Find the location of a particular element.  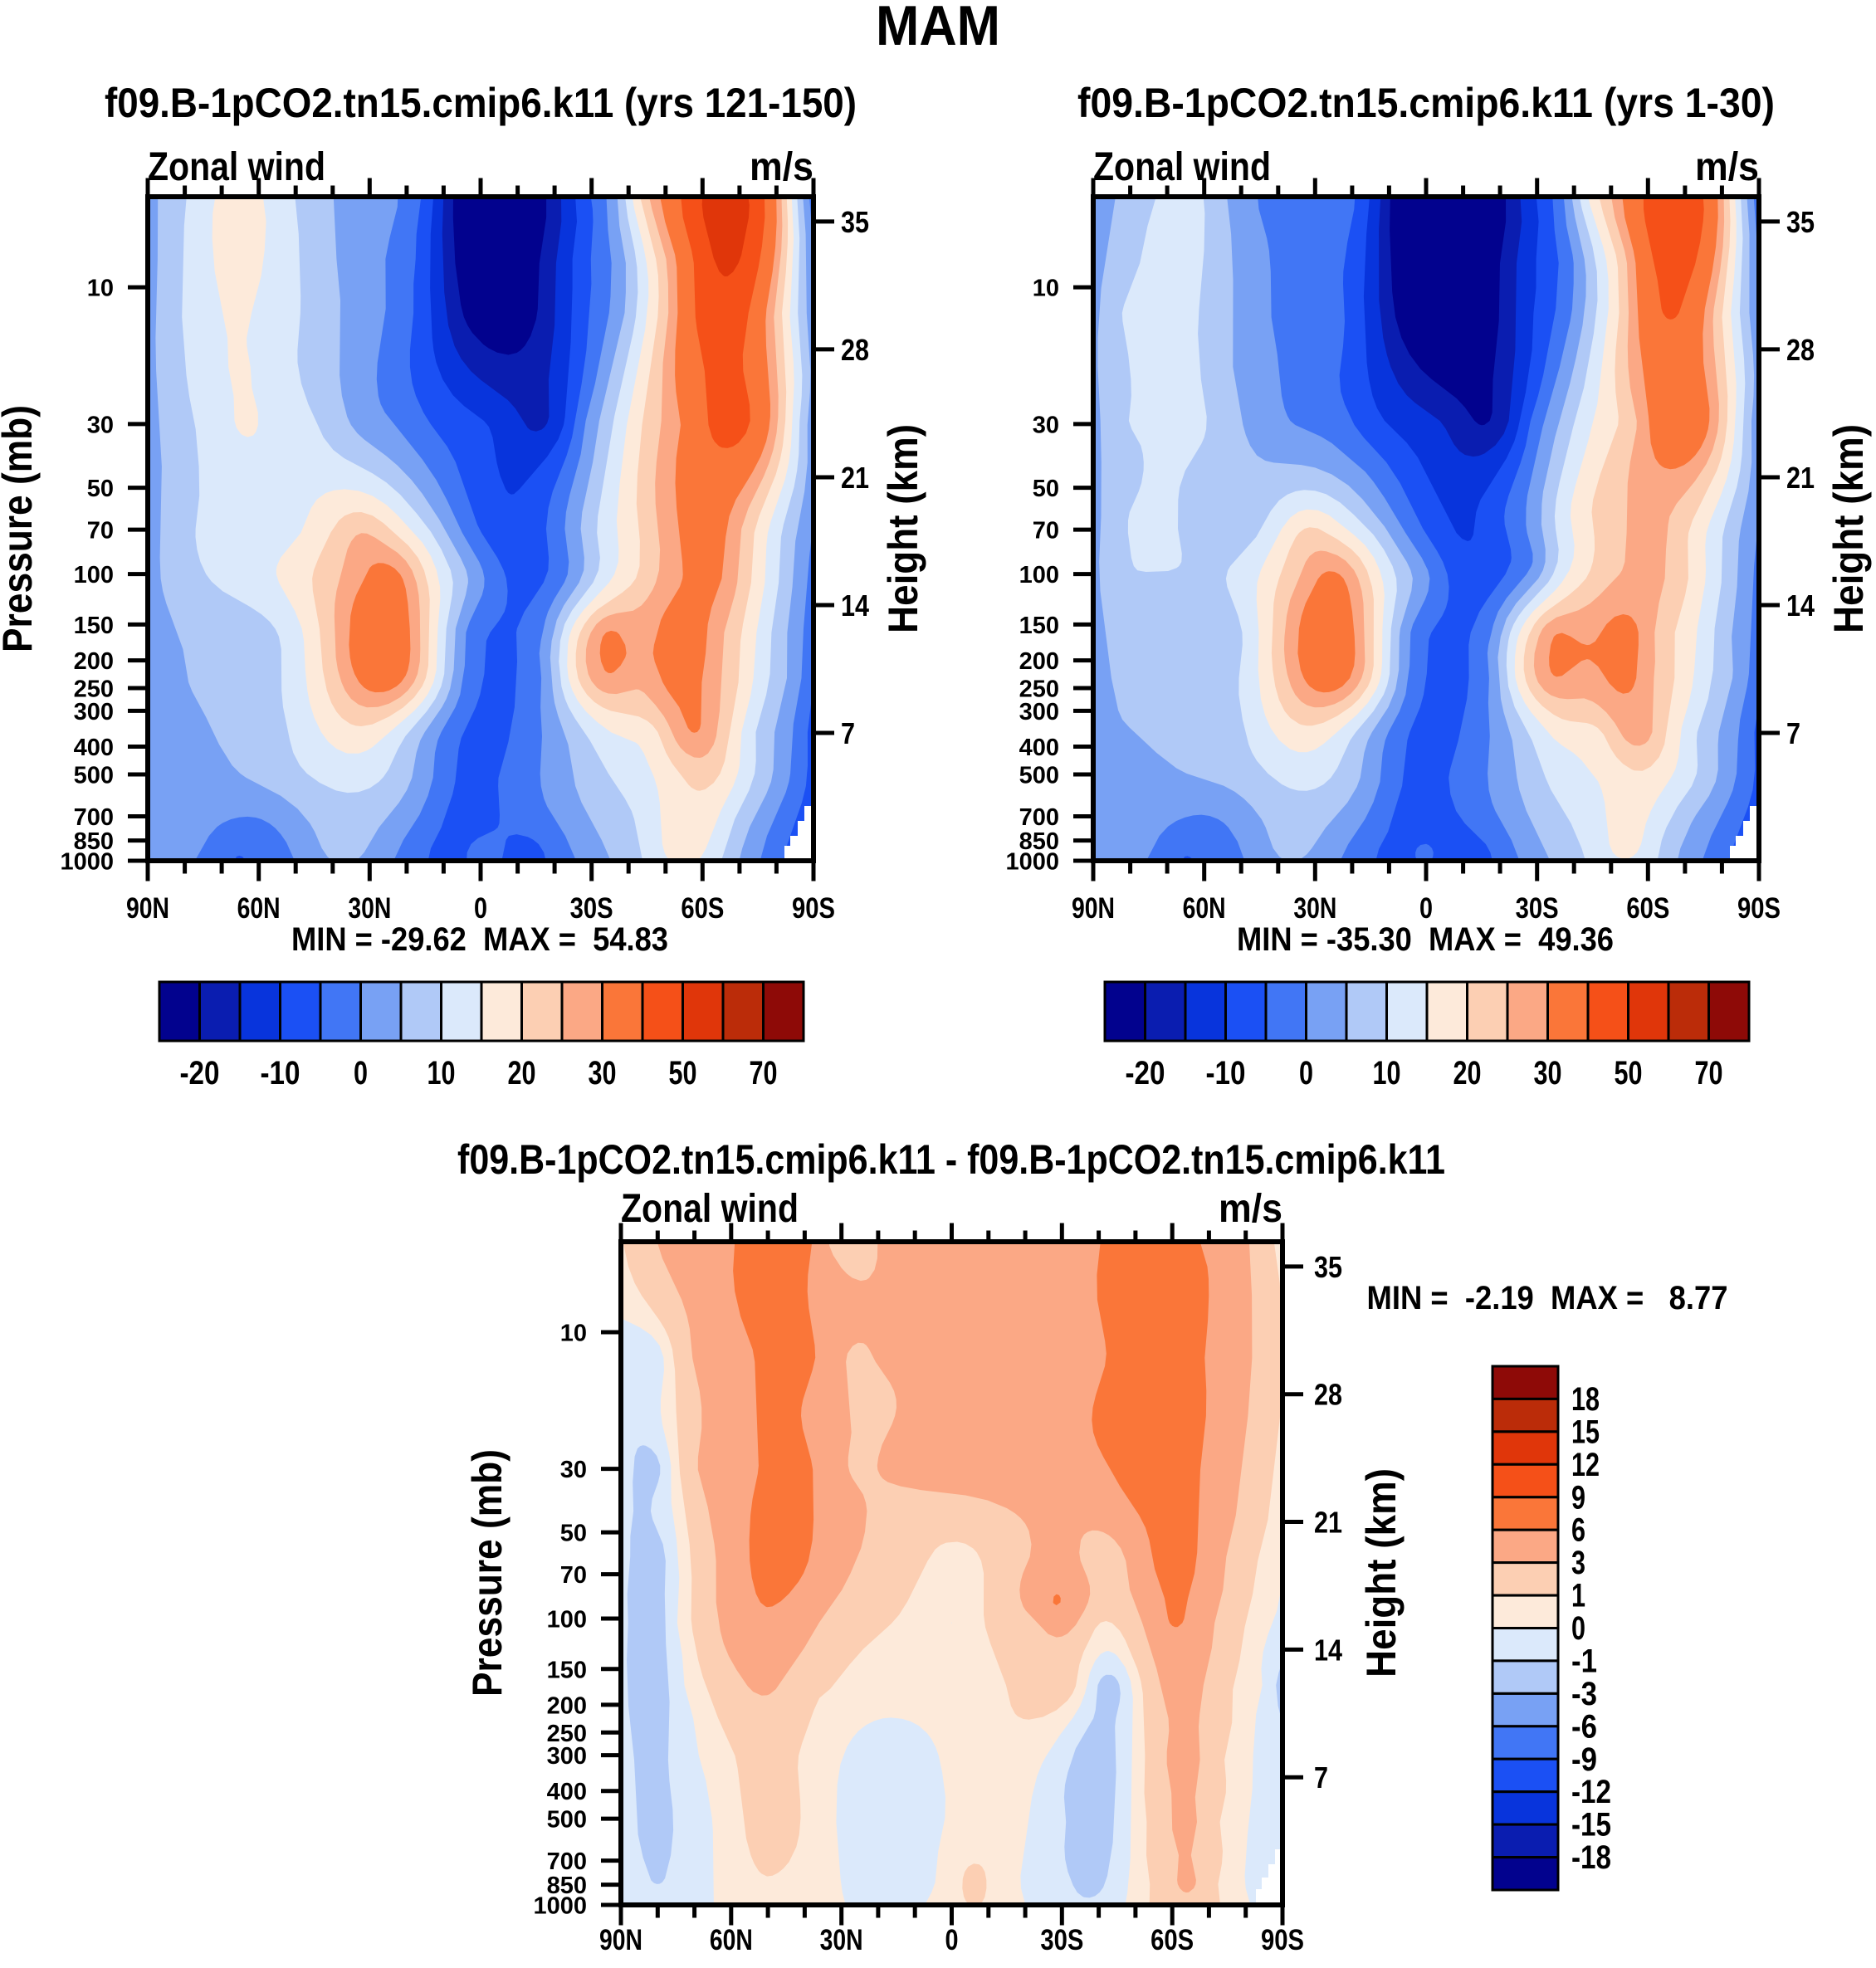

svg-text: -20 is located at coordinates (1145, 1073).